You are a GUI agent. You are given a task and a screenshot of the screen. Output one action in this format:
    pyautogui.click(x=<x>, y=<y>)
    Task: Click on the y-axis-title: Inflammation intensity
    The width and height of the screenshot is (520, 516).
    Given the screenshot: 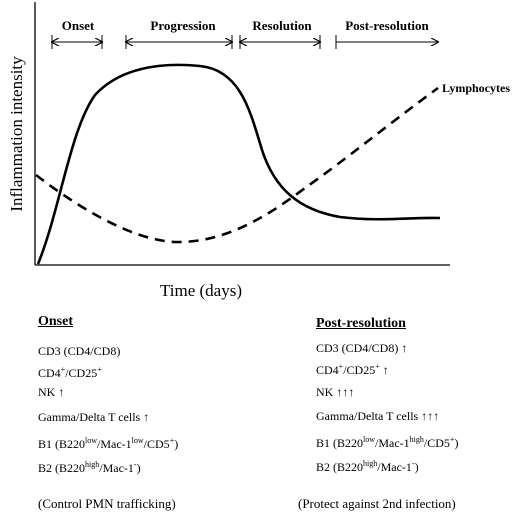 What is the action you would take?
    pyautogui.click(x=16, y=134)
    